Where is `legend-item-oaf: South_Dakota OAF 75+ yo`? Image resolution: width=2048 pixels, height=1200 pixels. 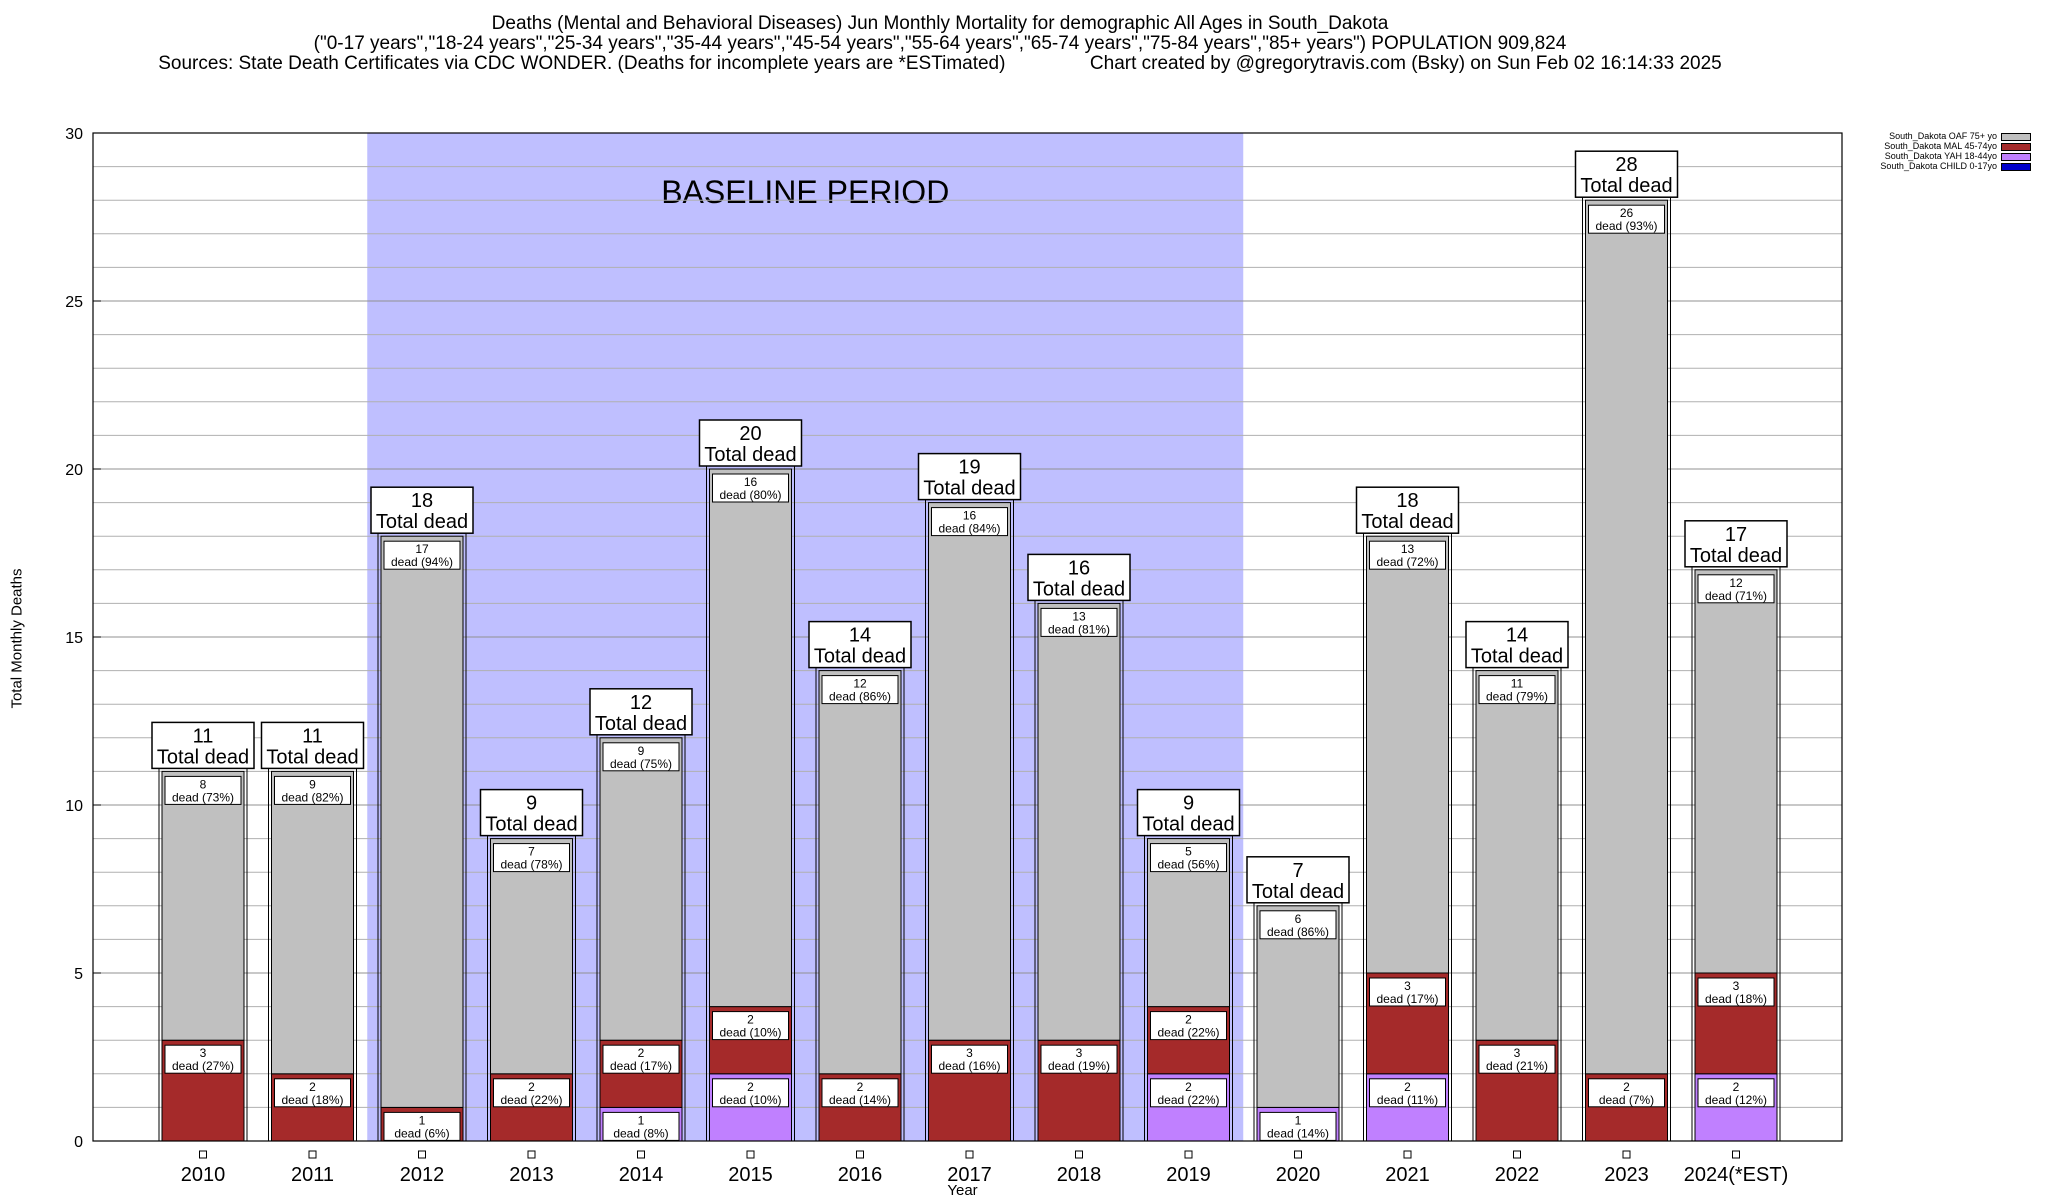 legend-item-oaf: South_Dakota OAF 75+ yo is located at coordinates (1952, 136).